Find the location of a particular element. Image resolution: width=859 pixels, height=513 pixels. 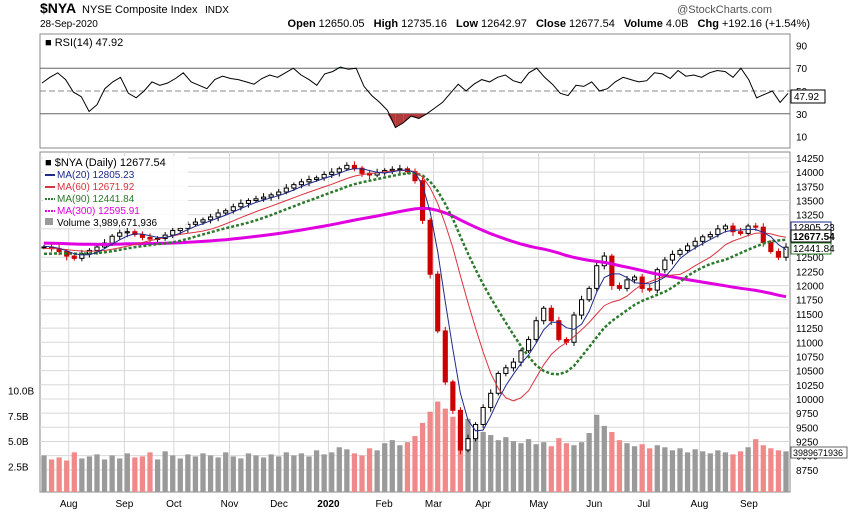

ma90-badge is located at coordinates (811, 248).